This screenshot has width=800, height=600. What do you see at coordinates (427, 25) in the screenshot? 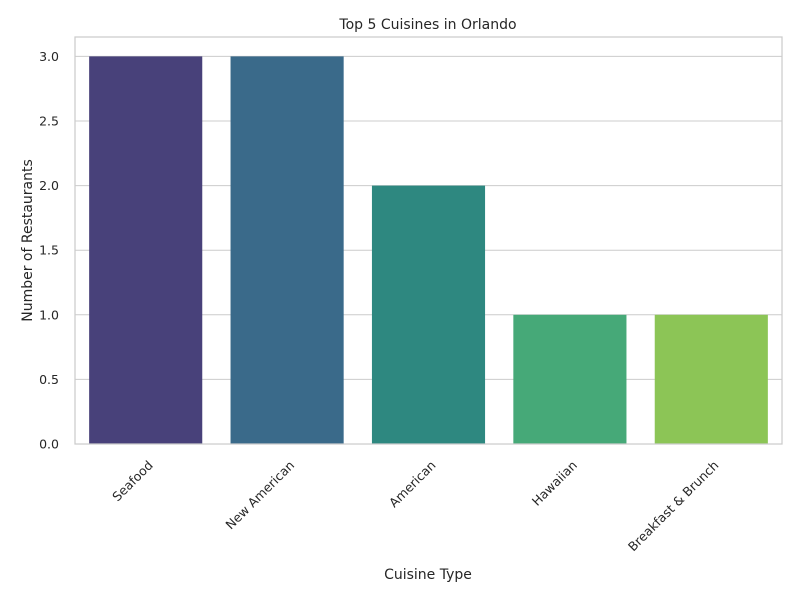
I see `chart-title: Top 5 Cuisines in Orlando` at bounding box center [427, 25].